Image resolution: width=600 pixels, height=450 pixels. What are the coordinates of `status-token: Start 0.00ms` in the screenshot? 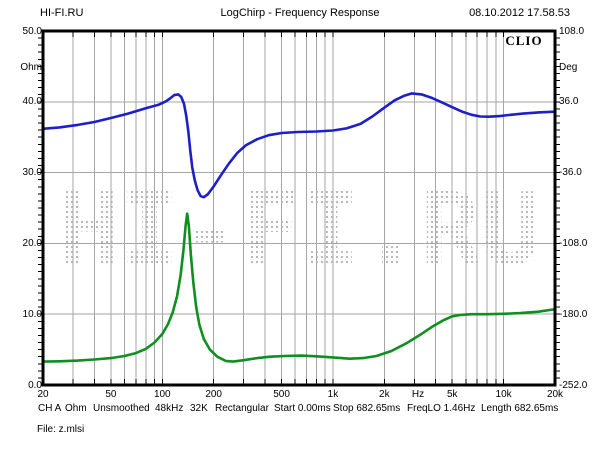 It's located at (302, 408).